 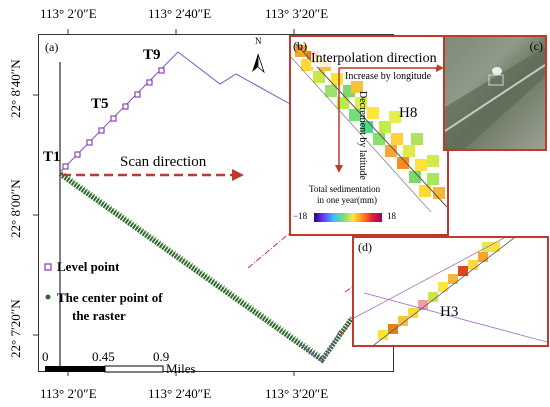 What do you see at coordinates (497, 71) in the screenshot?
I see `panel-c-bright-spot` at bounding box center [497, 71].